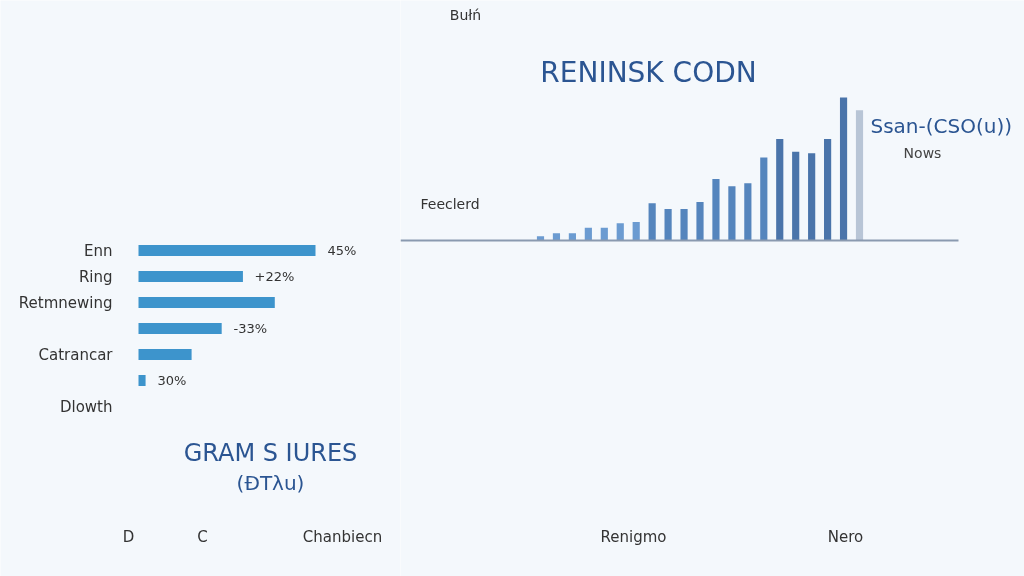 Image resolution: width=1024 pixels, height=576 pixels. I want to click on text: Feeclerd, so click(450, 203).